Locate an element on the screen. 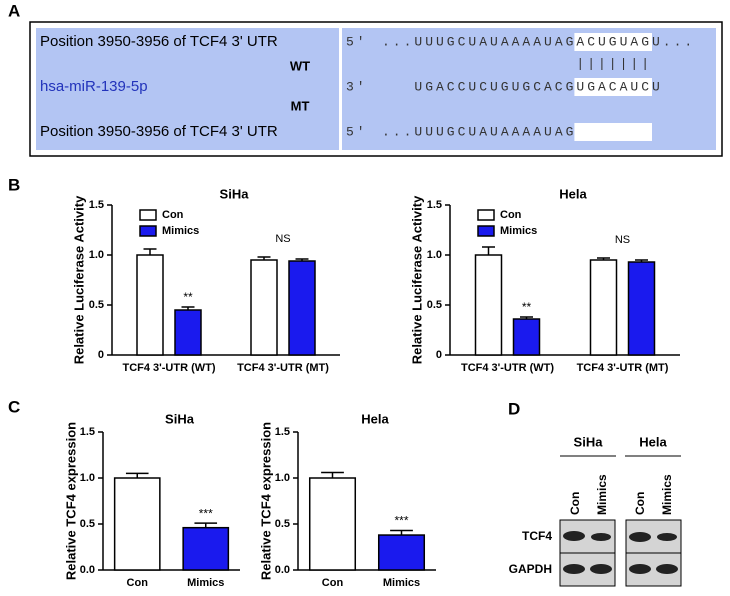 This screenshot has width=730, height=596. cell-line: Hela is located at coordinates (653, 441).